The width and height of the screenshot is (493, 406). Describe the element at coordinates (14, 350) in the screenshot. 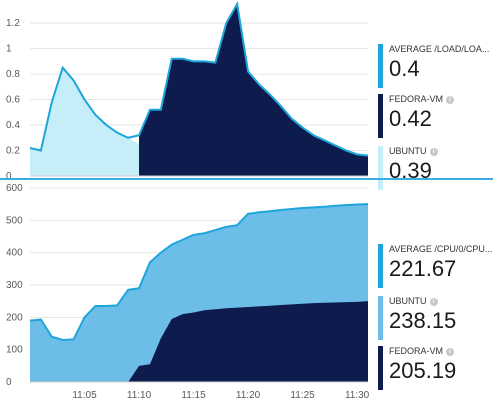

I see `y-tick-label: 100` at that location.